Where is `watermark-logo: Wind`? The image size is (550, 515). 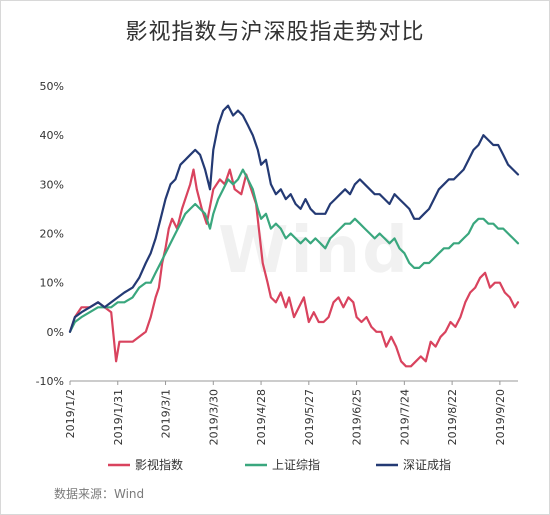 watermark-logo: Wind is located at coordinates (314, 251).